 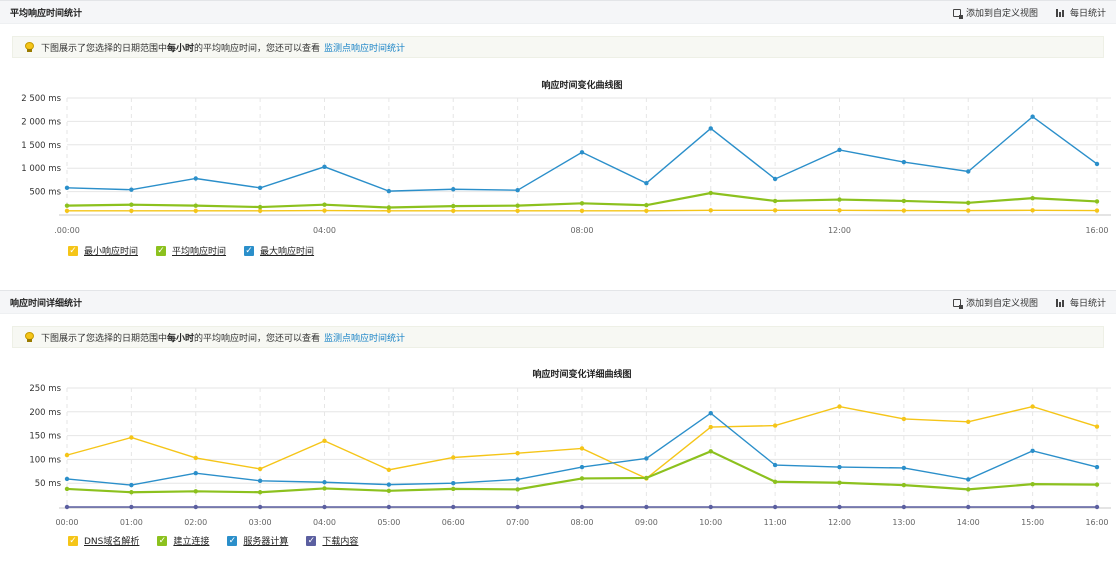 I want to click on chart-legend: ✓ 最小响应时间 ✓ 平均响应时间 ✓ 最大响应时间, so click(x=191, y=250).